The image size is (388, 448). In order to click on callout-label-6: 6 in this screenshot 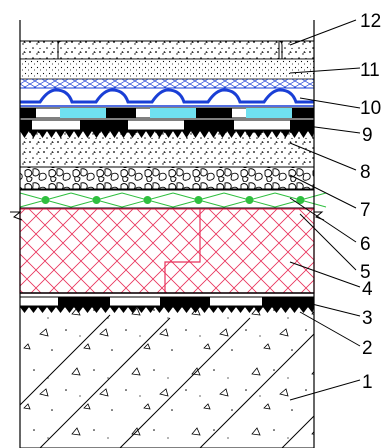, I will do `click(365, 244)`.